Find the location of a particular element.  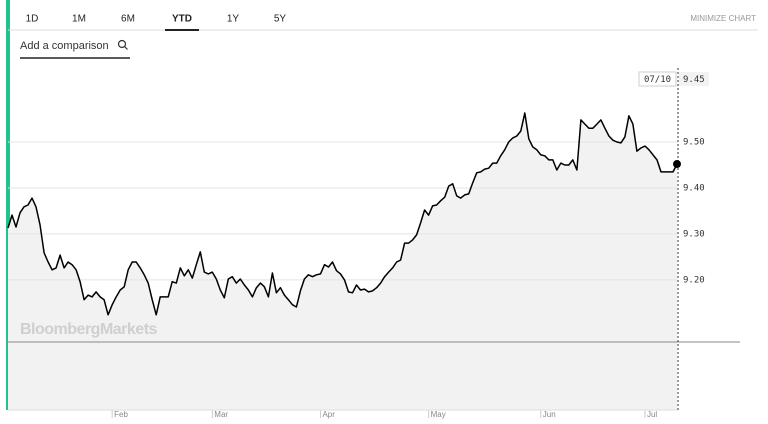

crosshair-date: 07/10 is located at coordinates (657, 80).